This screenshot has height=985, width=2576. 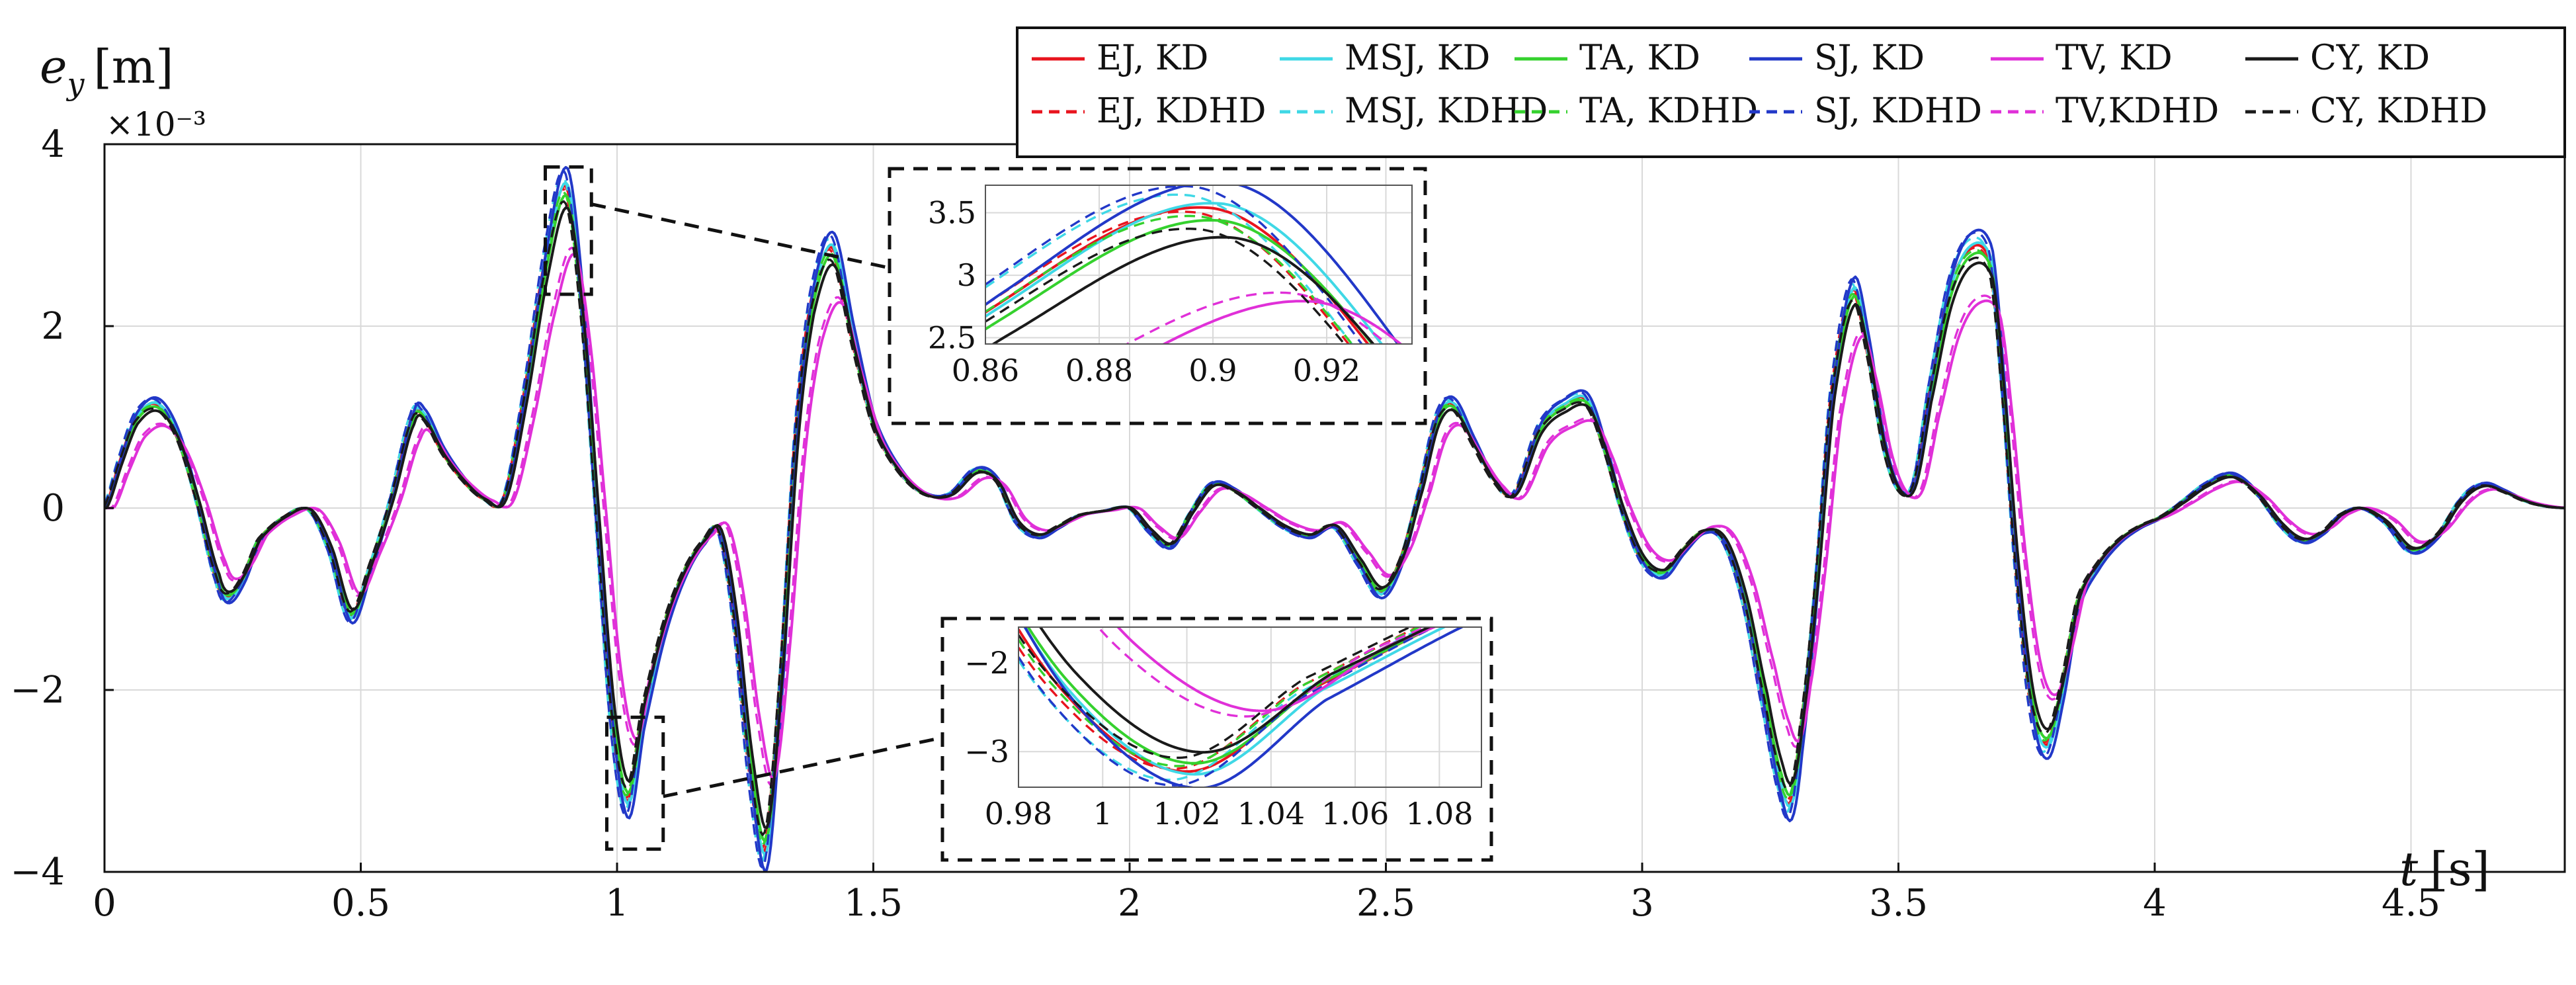 What do you see at coordinates (1898, 903) in the screenshot?
I see `x-tick-label: 3.5` at bounding box center [1898, 903].